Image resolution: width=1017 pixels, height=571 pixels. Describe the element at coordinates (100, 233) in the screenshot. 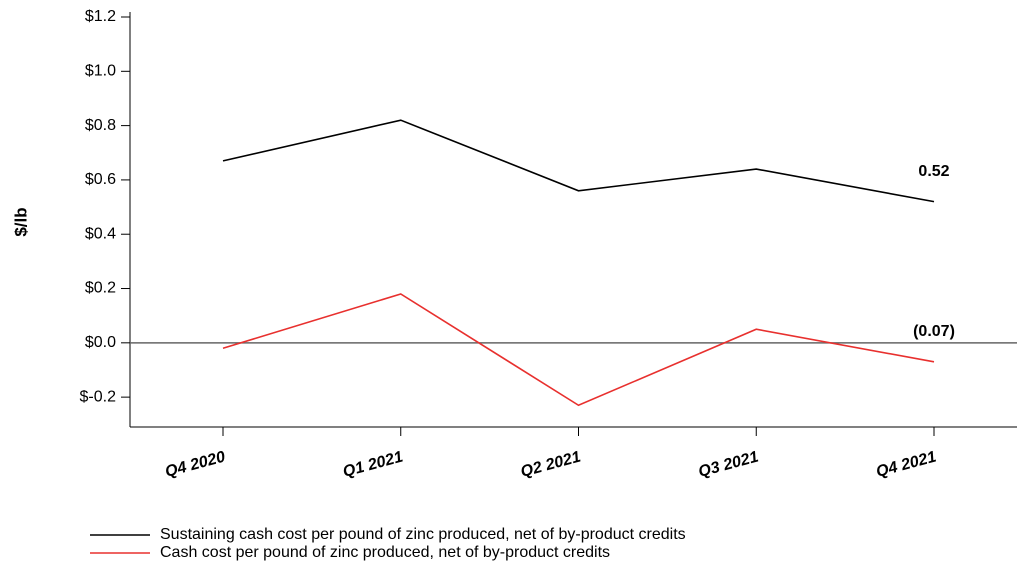

I see `y-tick-label: $0.4` at that location.